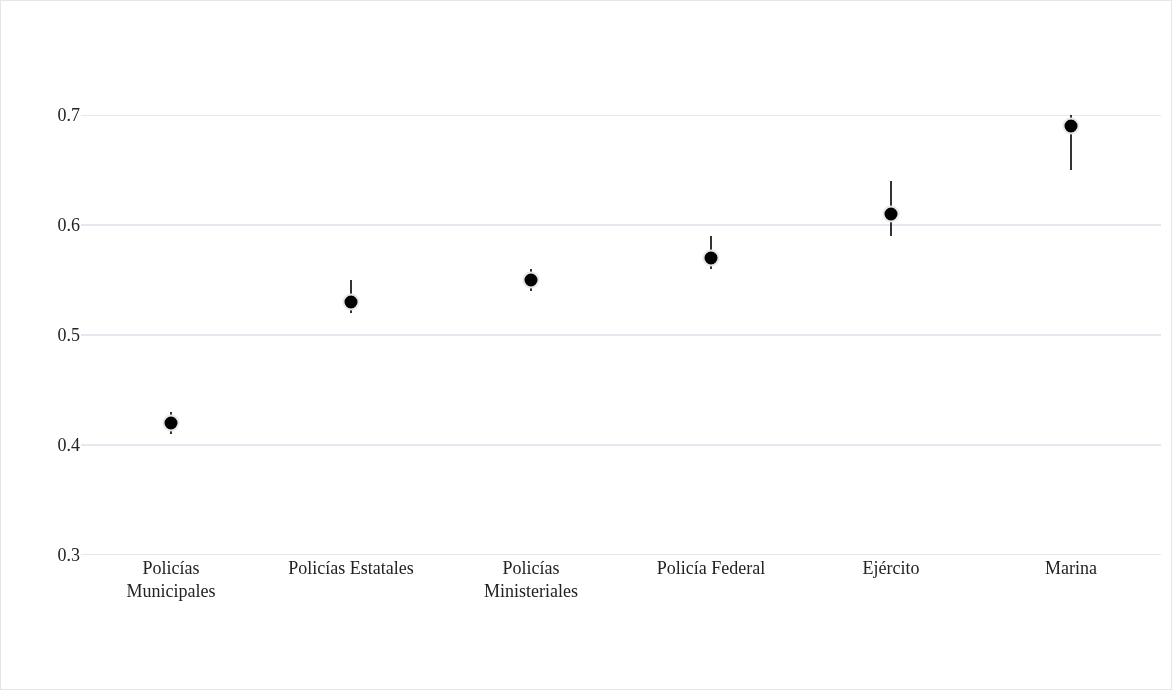  I want to click on x-tick-label: Policías Ministeriales, so click(531, 580).